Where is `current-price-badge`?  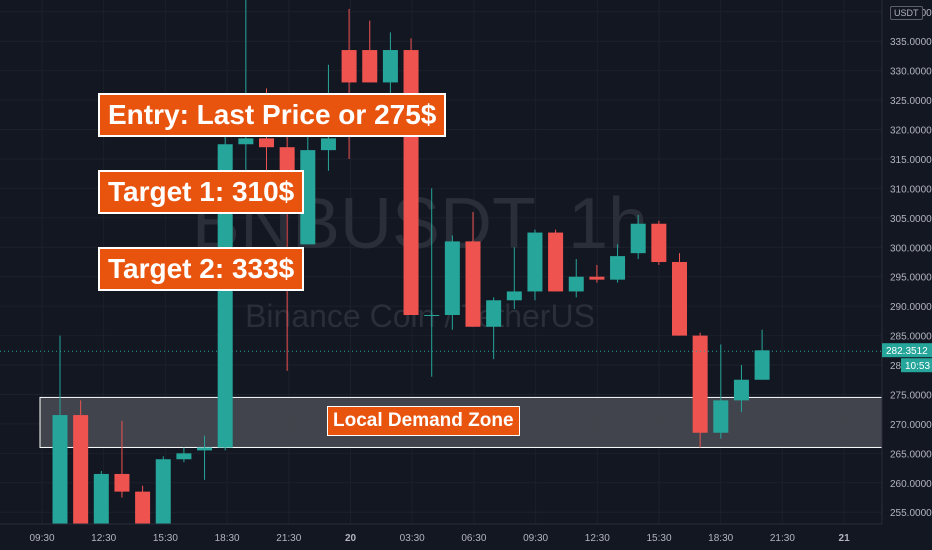
current-price-badge is located at coordinates (907, 350).